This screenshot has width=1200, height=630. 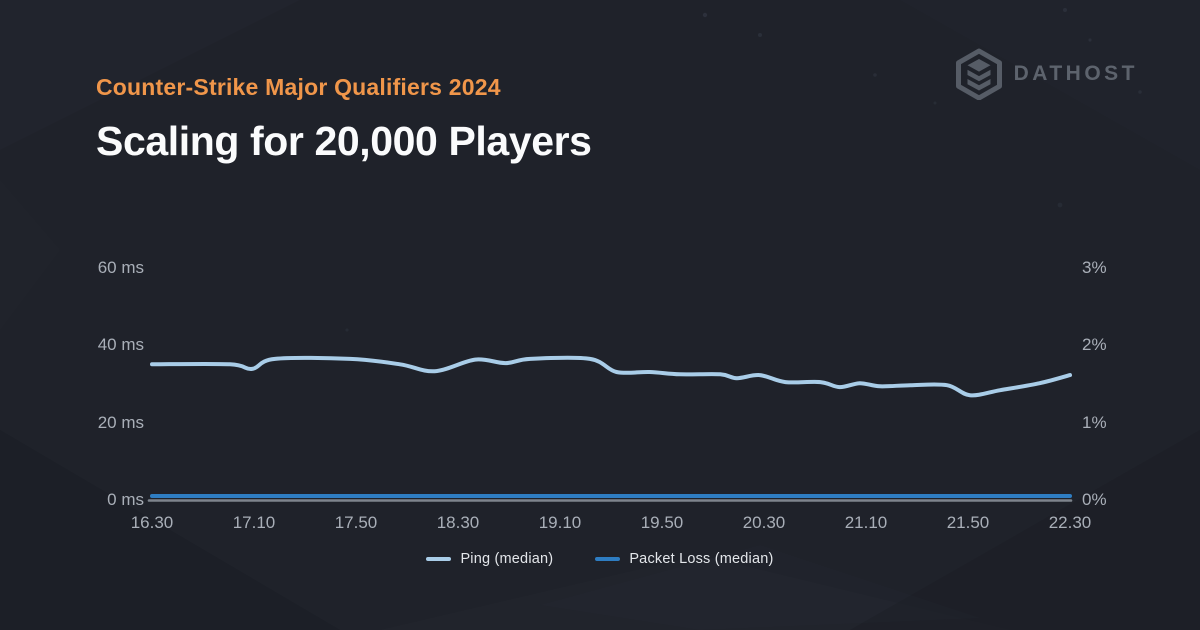 I want to click on y-axis-right-tick: 0%, so click(x=1094, y=499).